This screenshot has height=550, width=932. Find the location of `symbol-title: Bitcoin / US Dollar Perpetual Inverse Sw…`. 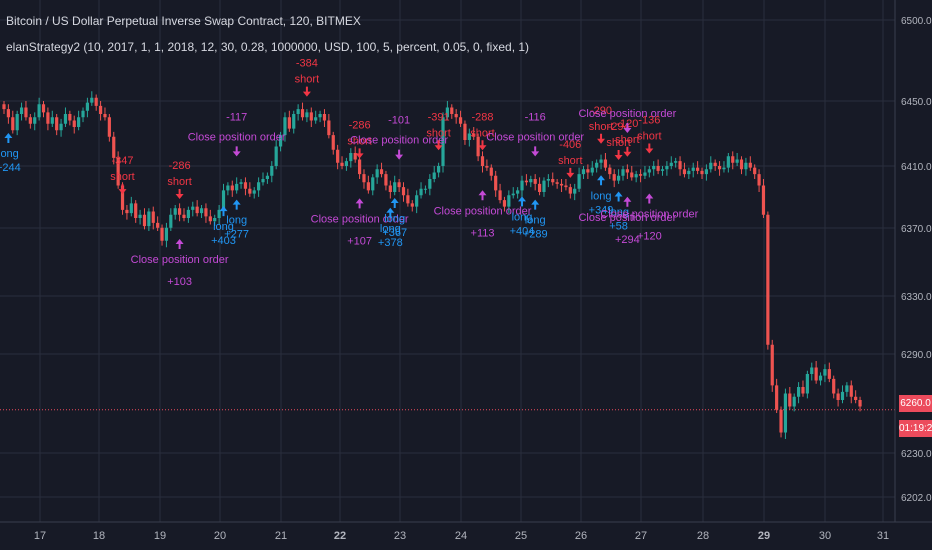

symbol-title: Bitcoin / US Dollar Perpetual Inverse Sw… is located at coordinates (183, 21).